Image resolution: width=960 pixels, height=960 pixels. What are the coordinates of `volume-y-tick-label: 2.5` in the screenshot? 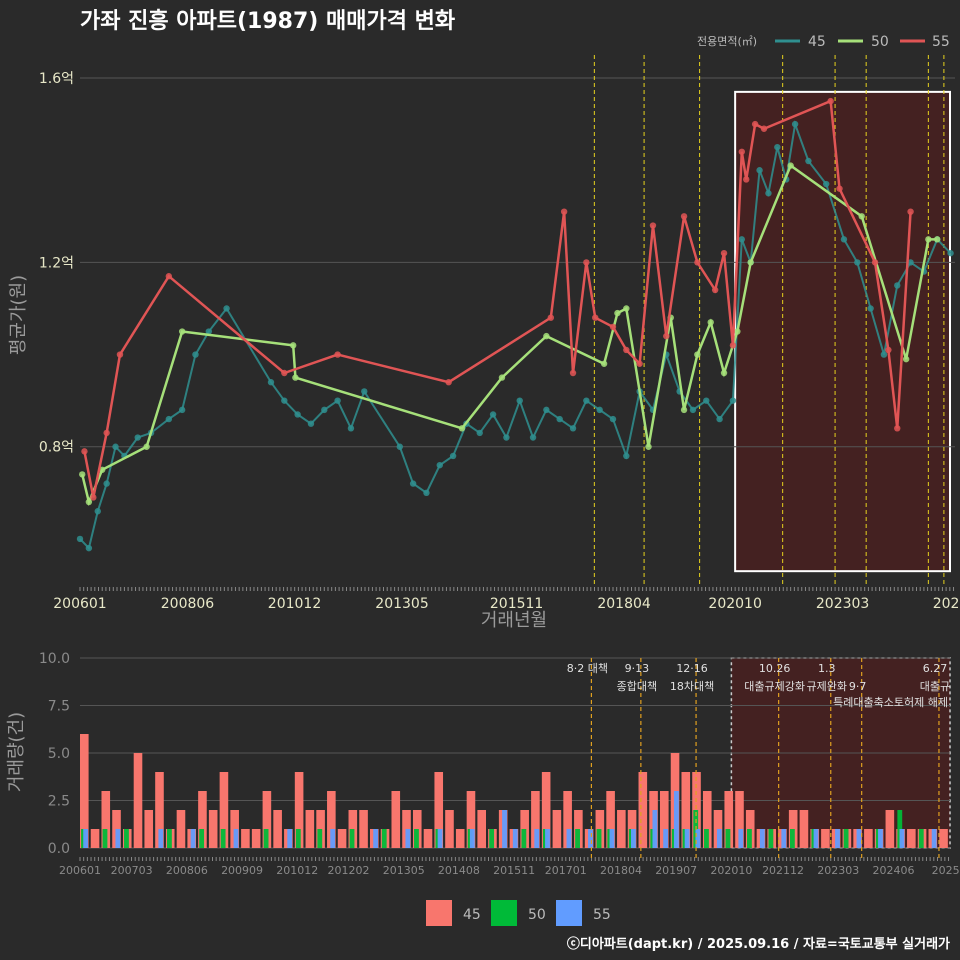 It's located at (59, 802).